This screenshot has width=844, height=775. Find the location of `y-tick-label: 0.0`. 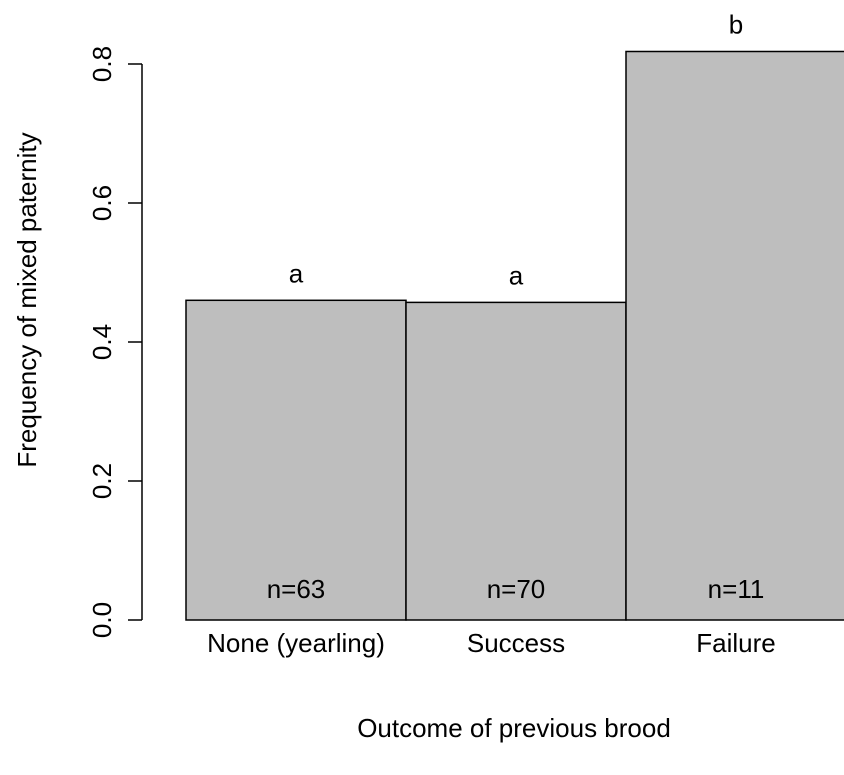

y-tick-label: 0.0 is located at coordinates (102, 620).